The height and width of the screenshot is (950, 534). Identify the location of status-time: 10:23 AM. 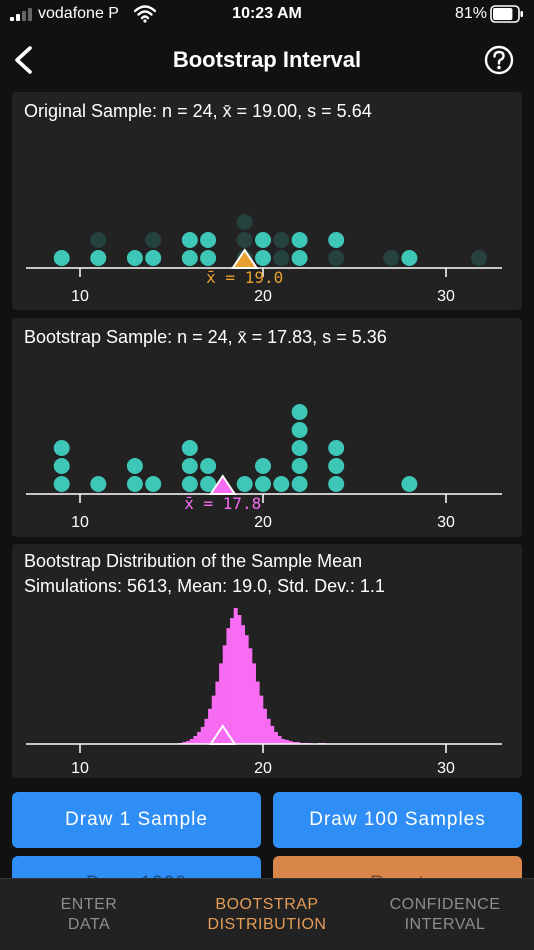
(267, 13).